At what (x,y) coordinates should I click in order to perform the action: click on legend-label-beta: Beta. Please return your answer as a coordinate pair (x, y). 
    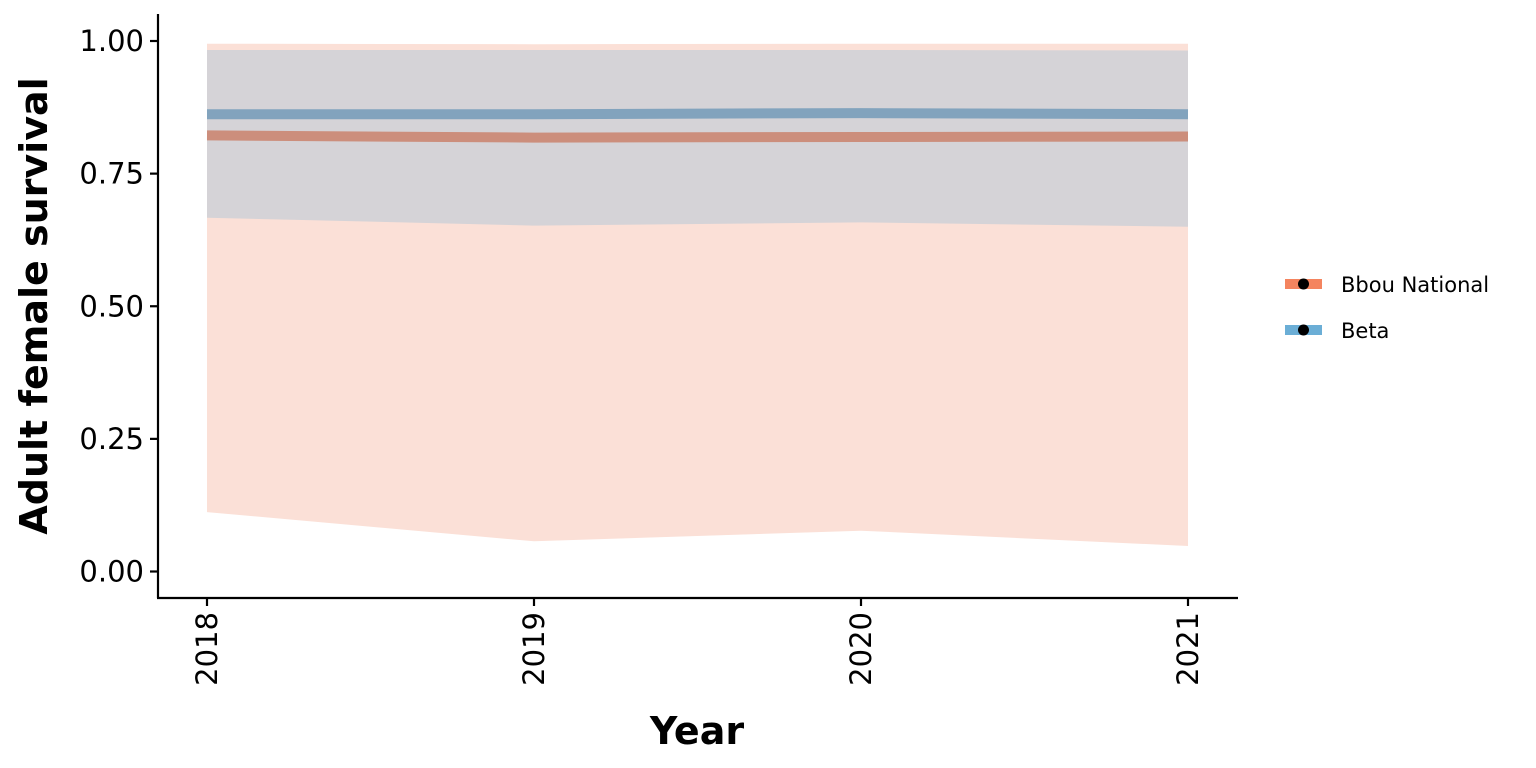
    Looking at the image, I should click on (1365, 331).